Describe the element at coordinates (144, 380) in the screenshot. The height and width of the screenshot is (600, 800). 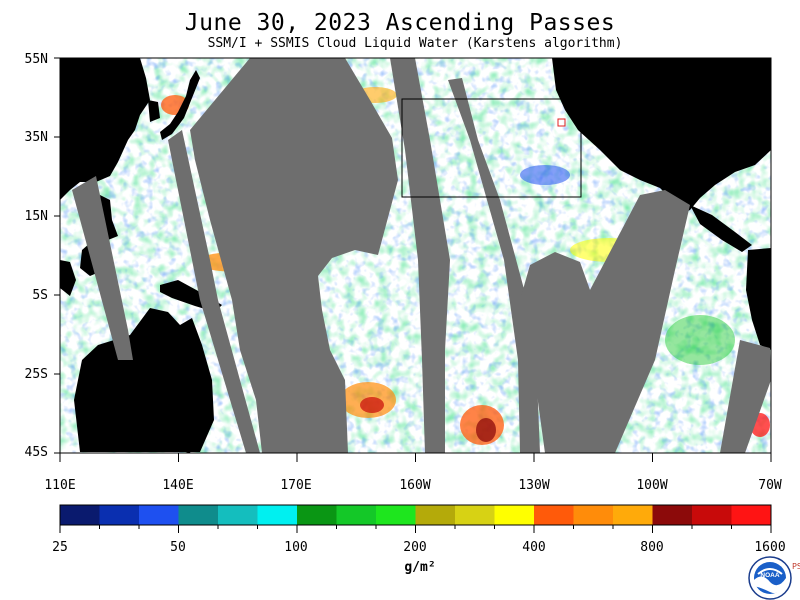
I see `australia-land` at that location.